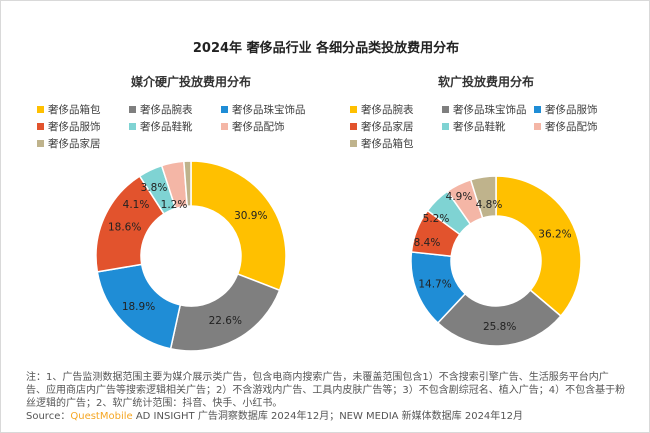 The width and height of the screenshot is (650, 433). What do you see at coordinates (459, 197) in the screenshot?
I see `data-label: 4.9%` at bounding box center [459, 197].